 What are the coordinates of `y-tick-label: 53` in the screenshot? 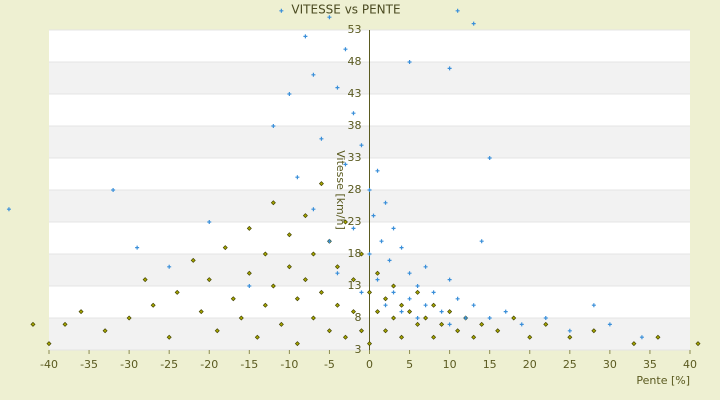 It's located at (355, 29).